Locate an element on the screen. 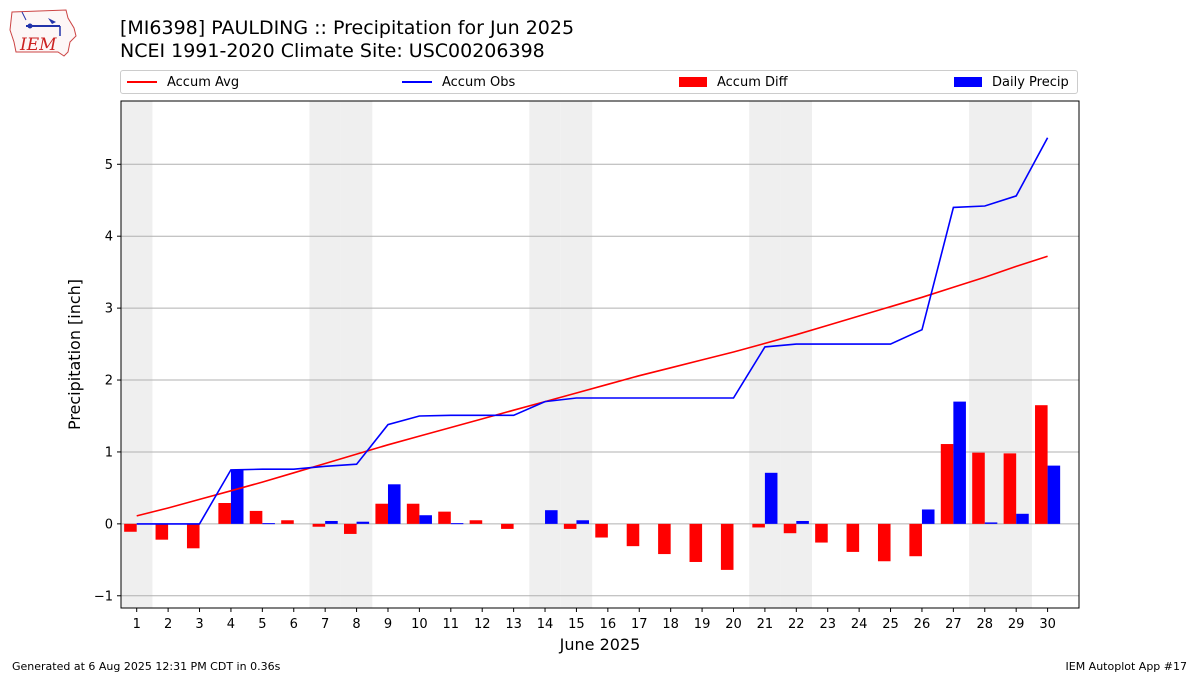 Image resolution: width=1200 pixels, height=675 pixels. x-tick-label: 5 is located at coordinates (262, 624).